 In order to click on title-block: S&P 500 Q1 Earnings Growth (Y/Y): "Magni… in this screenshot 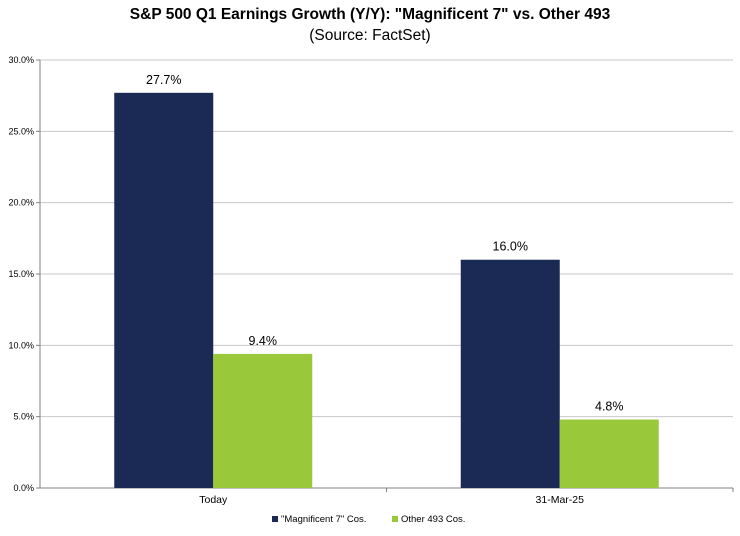, I will do `click(370, 25)`.